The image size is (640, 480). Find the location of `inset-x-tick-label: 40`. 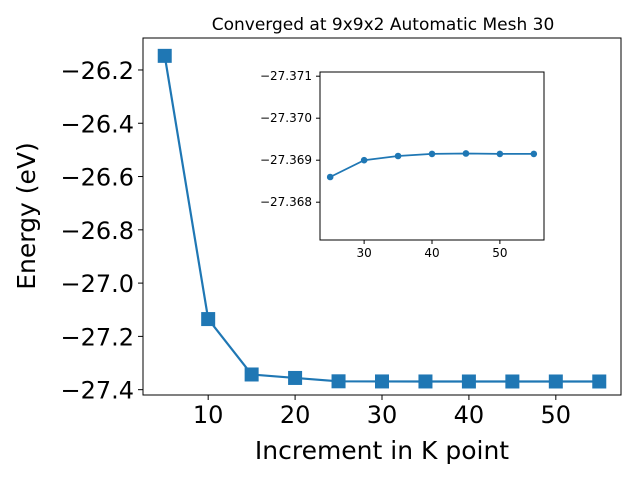

inset-x-tick-label: 40 is located at coordinates (431, 253).